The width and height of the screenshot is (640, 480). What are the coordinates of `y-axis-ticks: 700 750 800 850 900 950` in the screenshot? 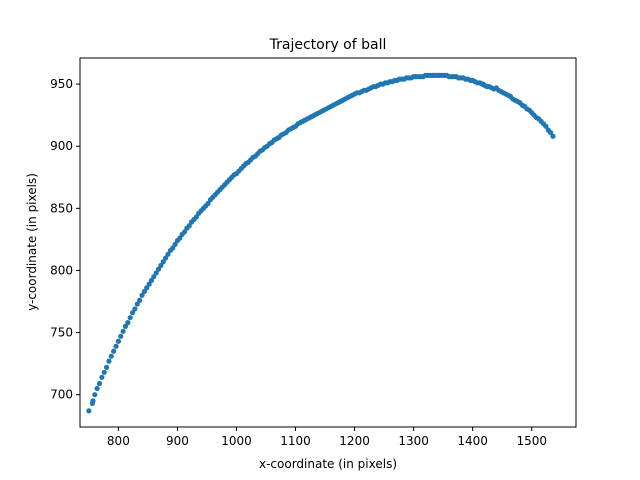 It's located at (65, 239).